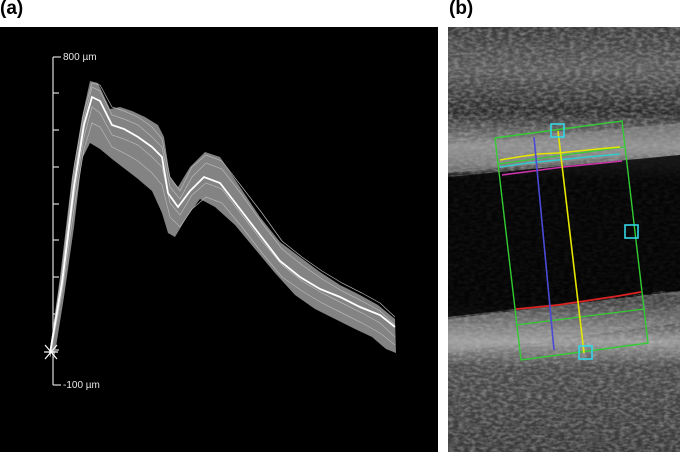  I want to click on scale-bottom-label: -100 µm, so click(81, 385).